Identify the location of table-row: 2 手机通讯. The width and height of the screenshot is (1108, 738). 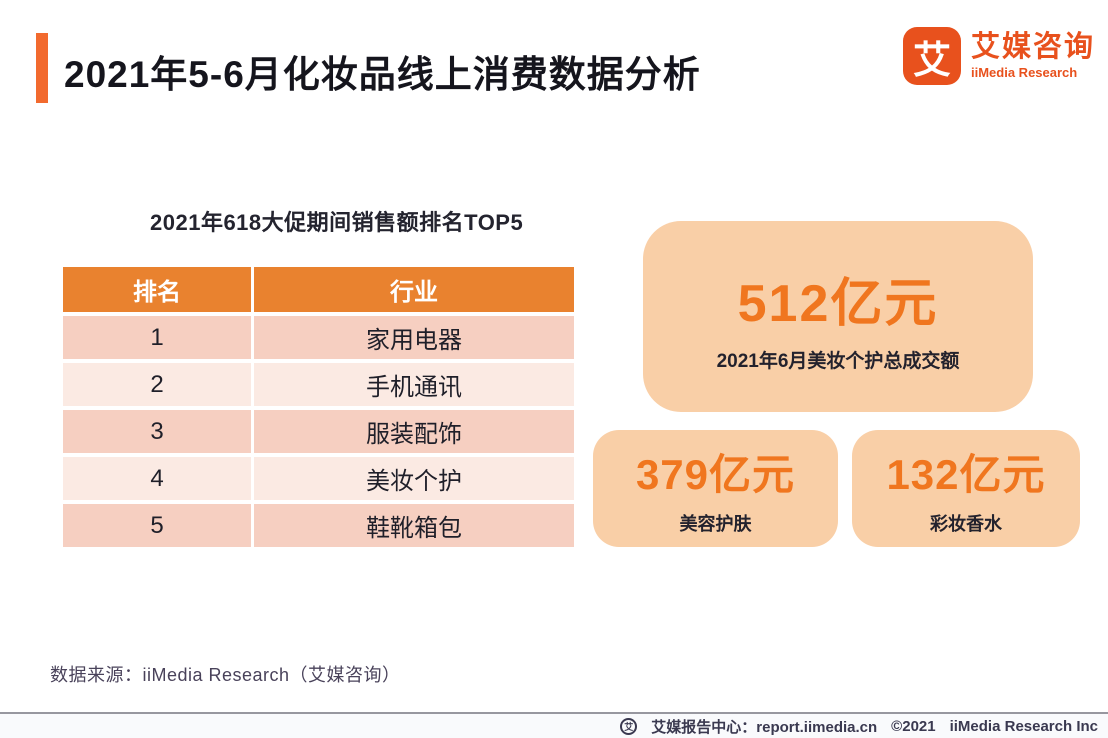
(318, 384).